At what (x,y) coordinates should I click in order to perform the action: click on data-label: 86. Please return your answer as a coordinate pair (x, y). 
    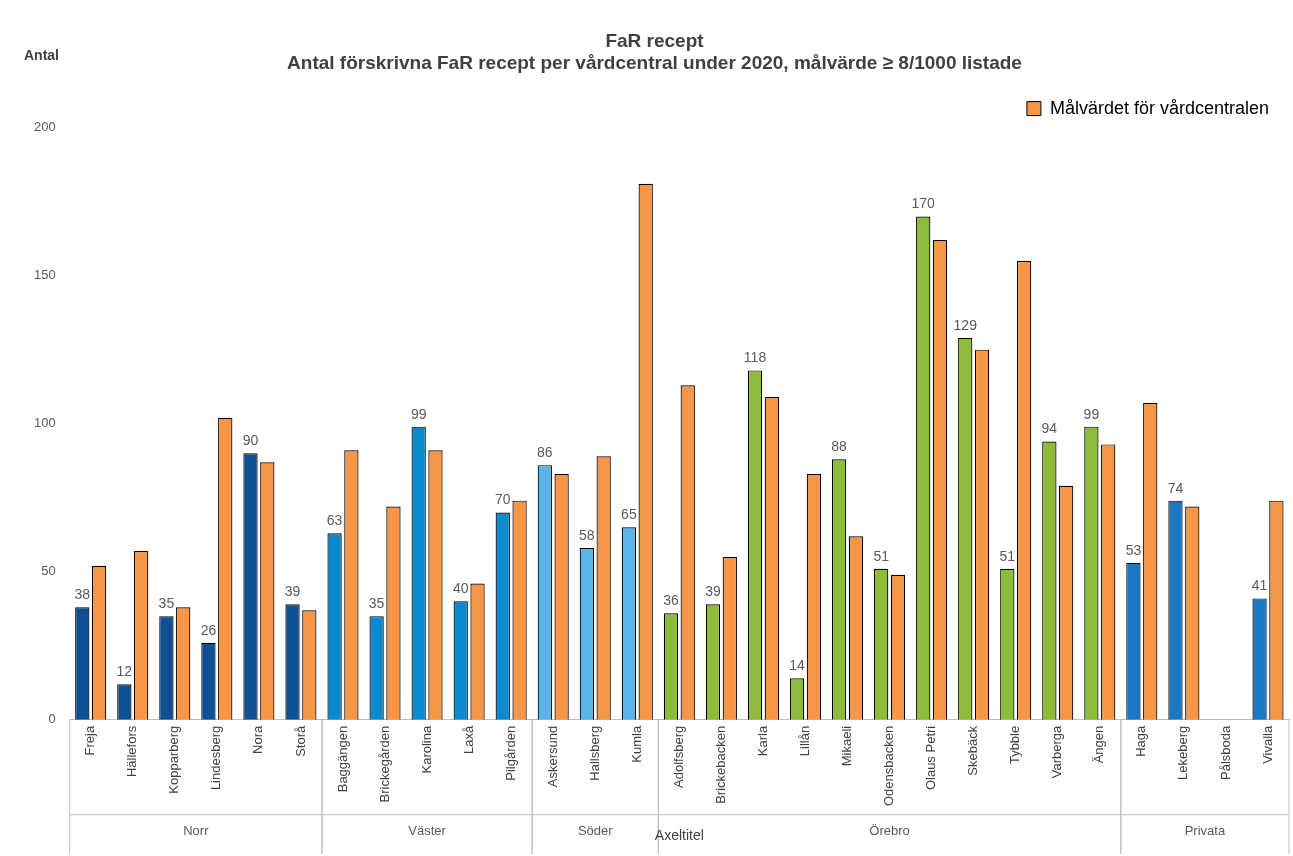
    Looking at the image, I should click on (545, 452).